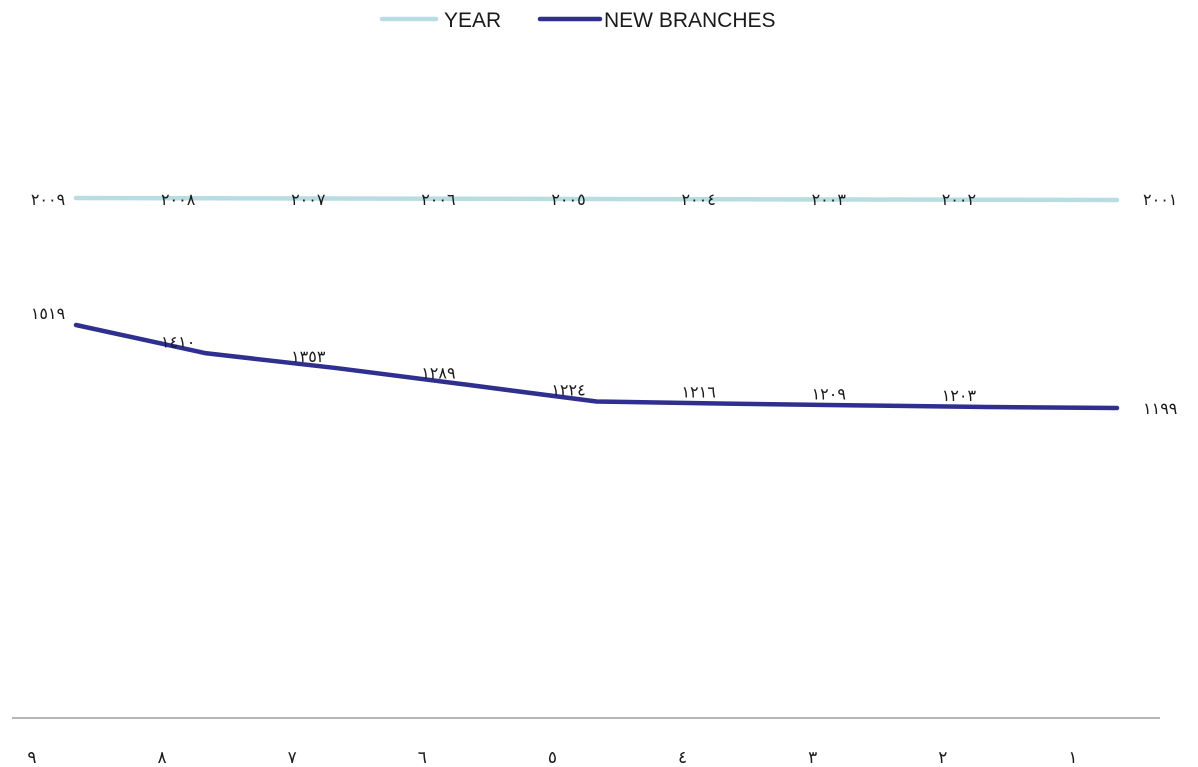 The width and height of the screenshot is (1198, 767). Describe the element at coordinates (942, 757) in the screenshot. I see `x-tick-label: ٢` at that location.